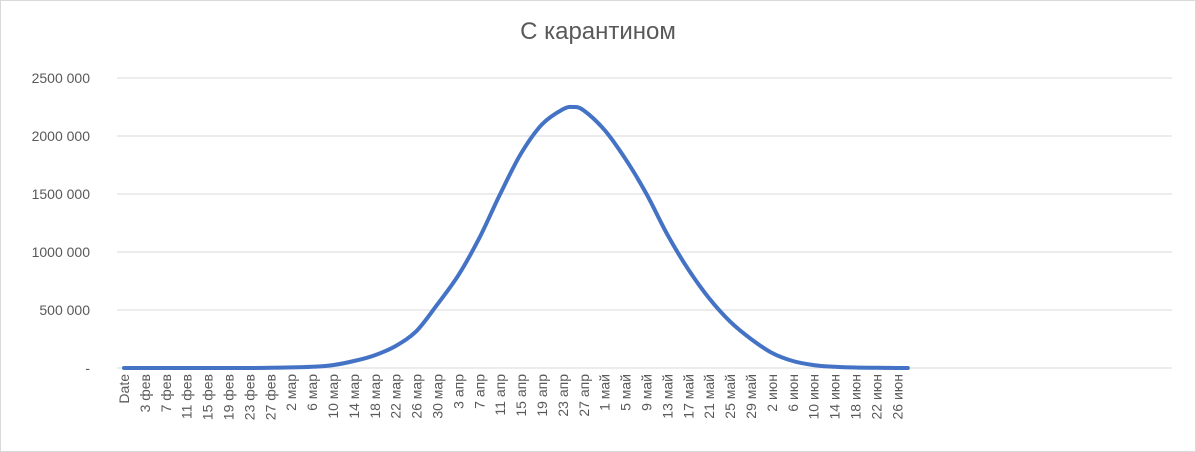  Describe the element at coordinates (709, 396) in the screenshot. I see `x-tick-label: 21 май` at that location.